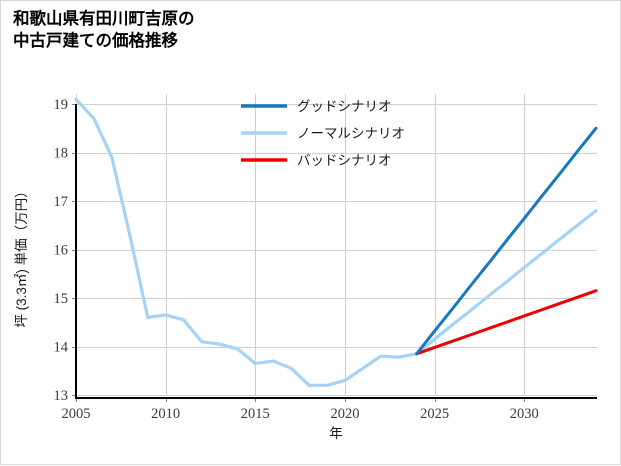 This screenshot has width=621, height=466. What do you see at coordinates (336, 433) in the screenshot?
I see `x-axis-title: 年` at bounding box center [336, 433].